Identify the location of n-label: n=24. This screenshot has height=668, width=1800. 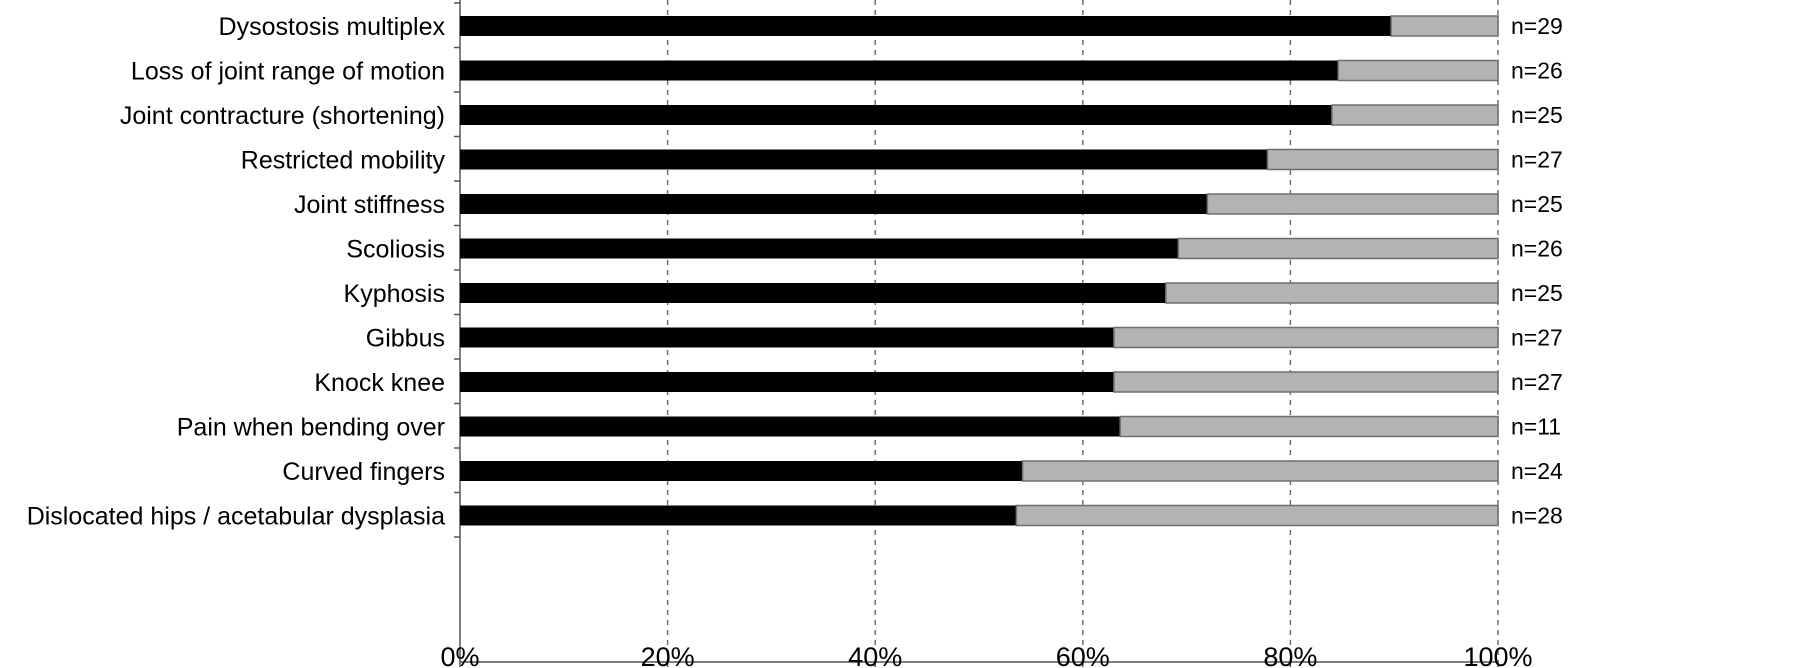
(1537, 471).